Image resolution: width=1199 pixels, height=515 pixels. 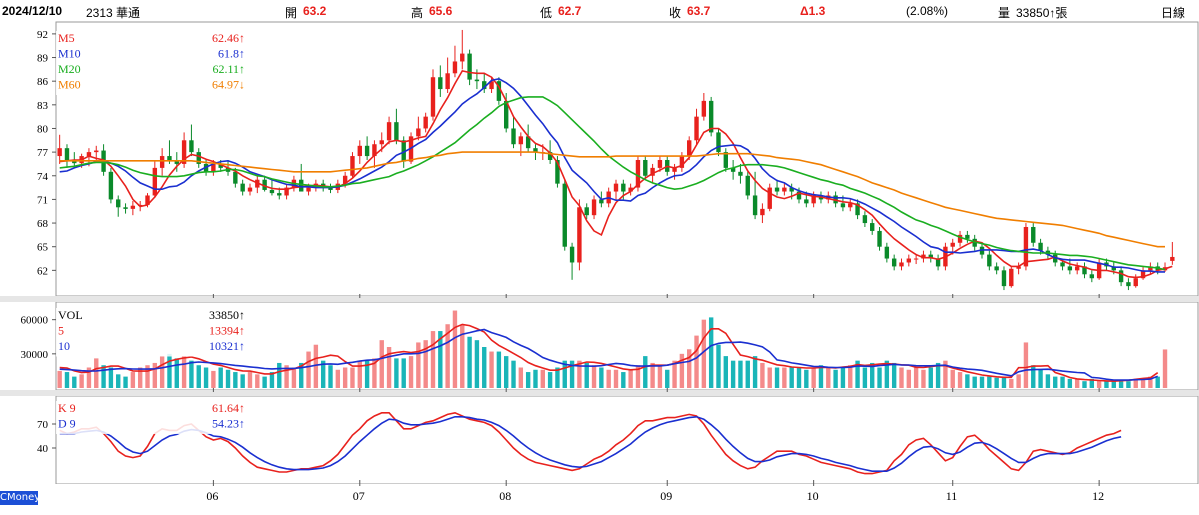 I want to click on k-line, so click(x=590, y=443).